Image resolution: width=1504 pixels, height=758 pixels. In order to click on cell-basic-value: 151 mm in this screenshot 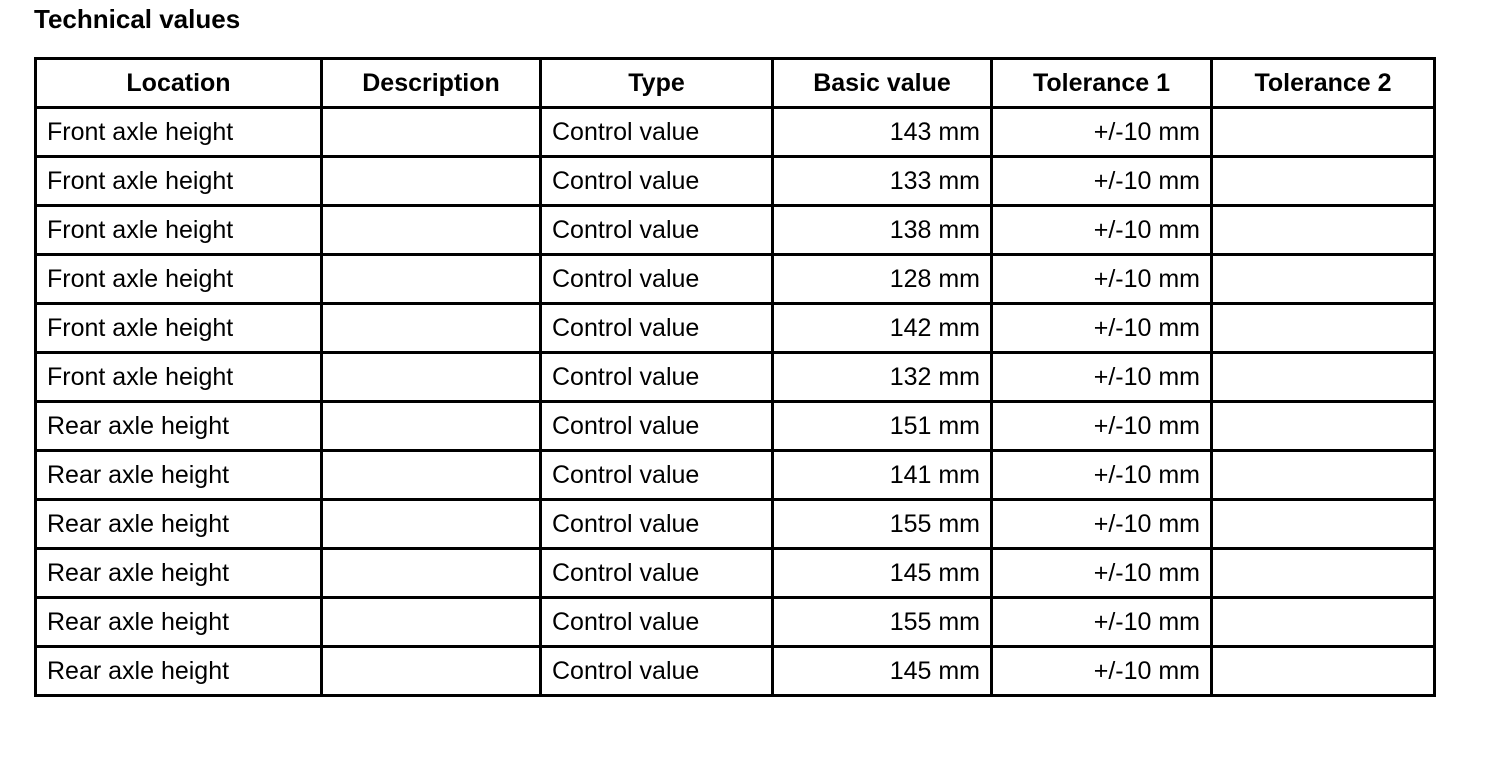, I will do `click(882, 426)`.